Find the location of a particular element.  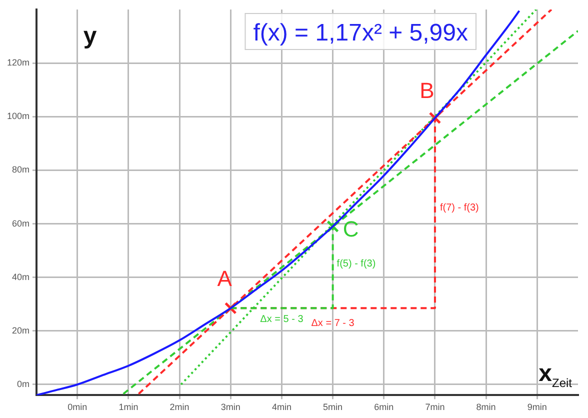

annotation: A is located at coordinates (224, 279).